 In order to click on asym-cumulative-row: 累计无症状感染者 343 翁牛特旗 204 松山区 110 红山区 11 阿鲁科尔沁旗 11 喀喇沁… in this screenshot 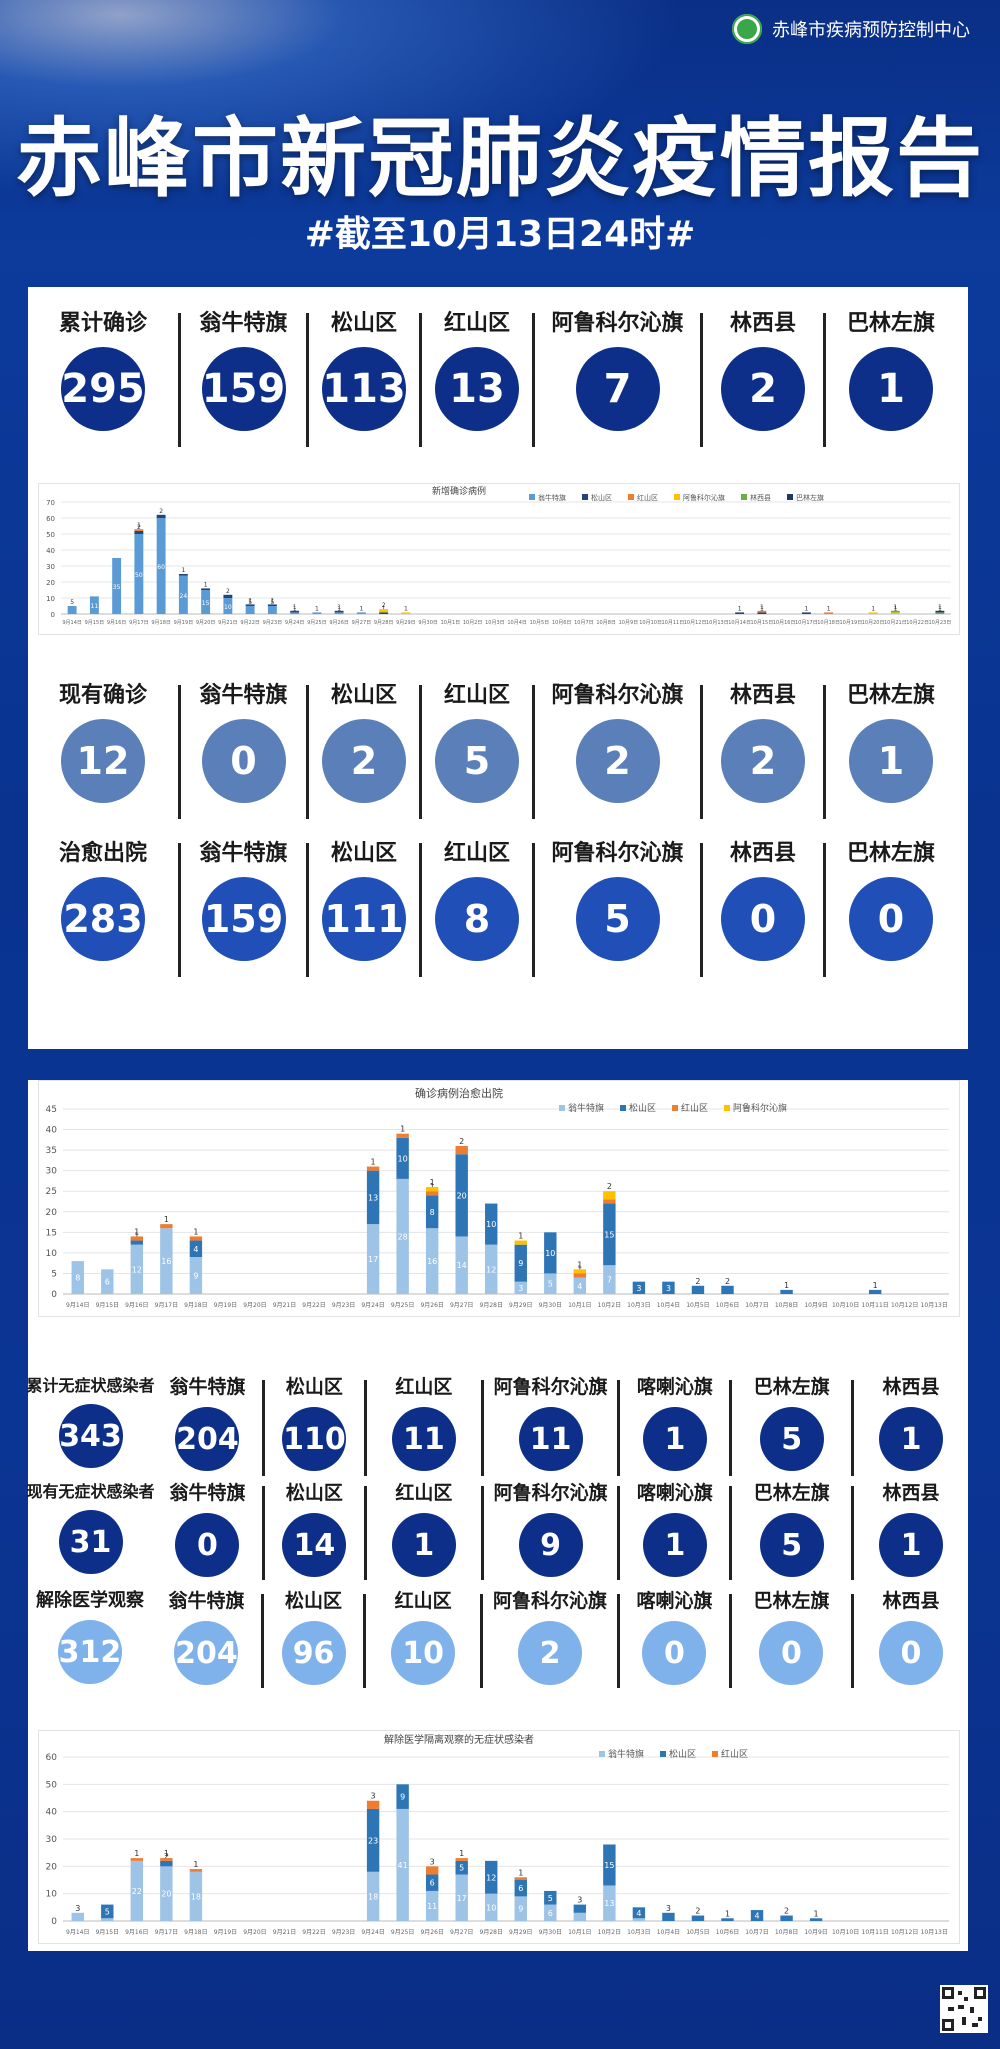, I will do `click(497, 1428)`.